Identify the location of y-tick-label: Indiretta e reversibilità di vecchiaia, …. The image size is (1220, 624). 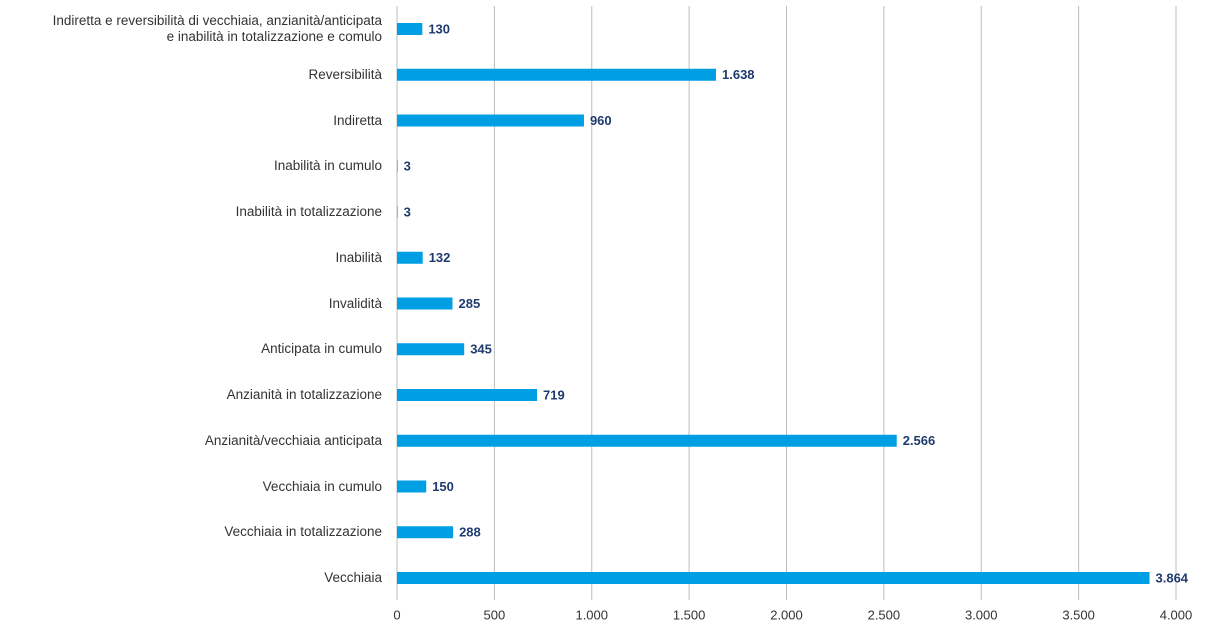
(217, 28).